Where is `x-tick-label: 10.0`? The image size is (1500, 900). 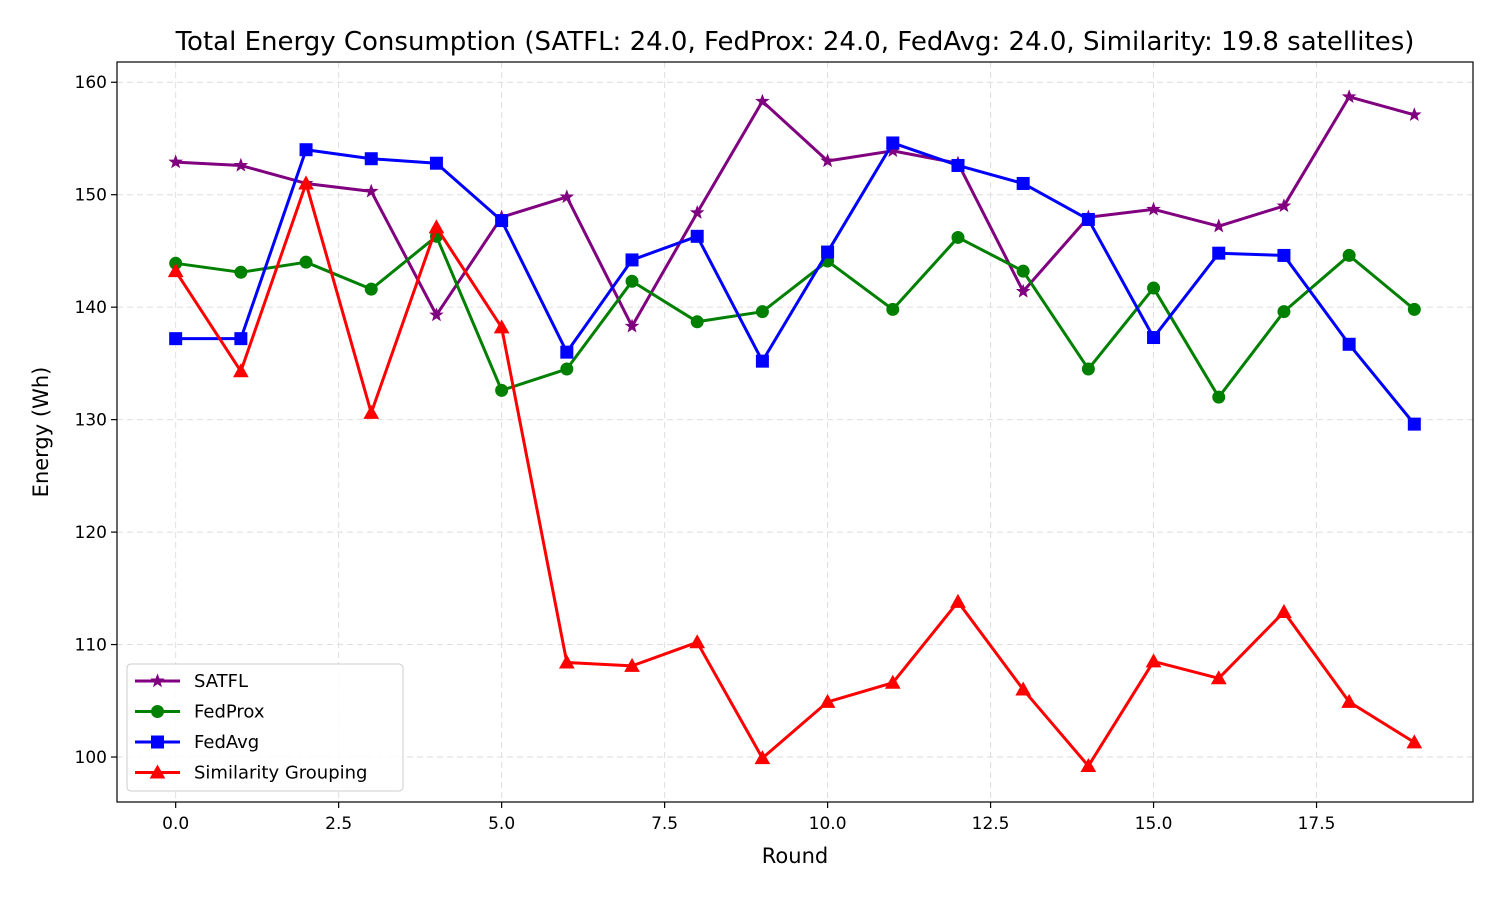
x-tick-label: 10.0 is located at coordinates (828, 824).